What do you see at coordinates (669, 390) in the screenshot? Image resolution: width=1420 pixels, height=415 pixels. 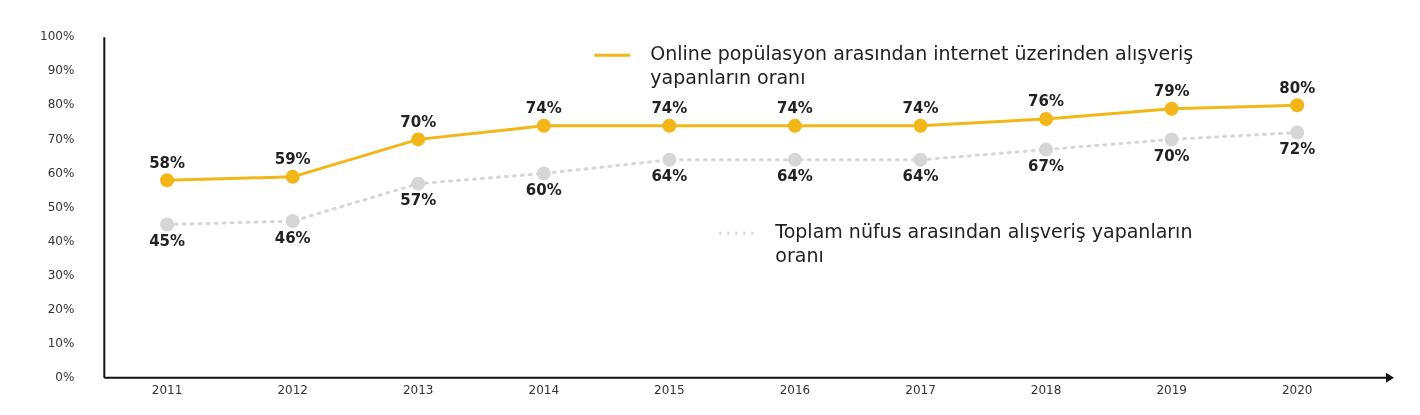 I see `x-tick-label: 2015` at bounding box center [669, 390].